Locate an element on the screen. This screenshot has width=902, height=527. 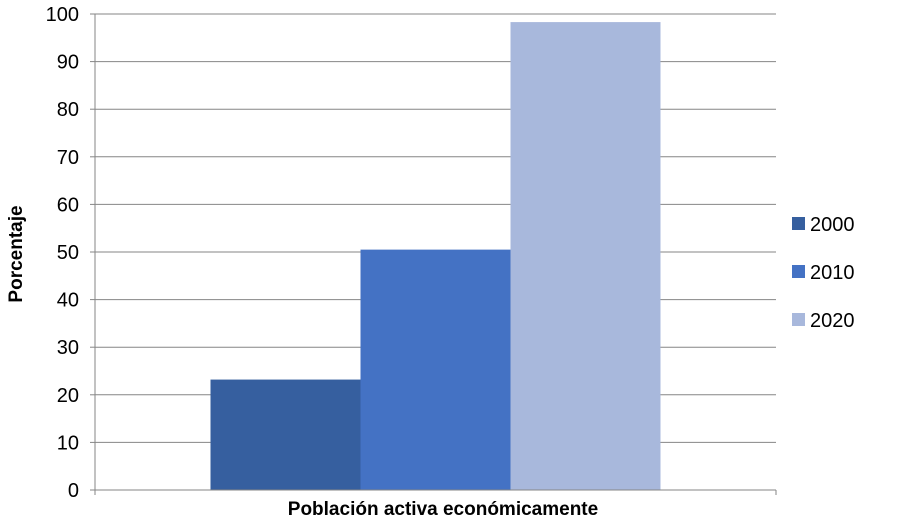
y-tick-label: 90 is located at coordinates (68, 63).